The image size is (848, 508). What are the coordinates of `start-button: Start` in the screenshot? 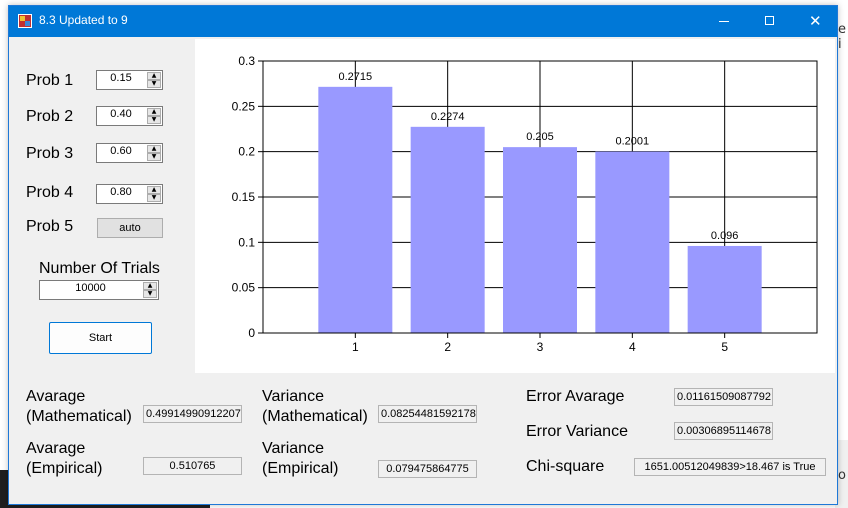 It's located at (100, 338).